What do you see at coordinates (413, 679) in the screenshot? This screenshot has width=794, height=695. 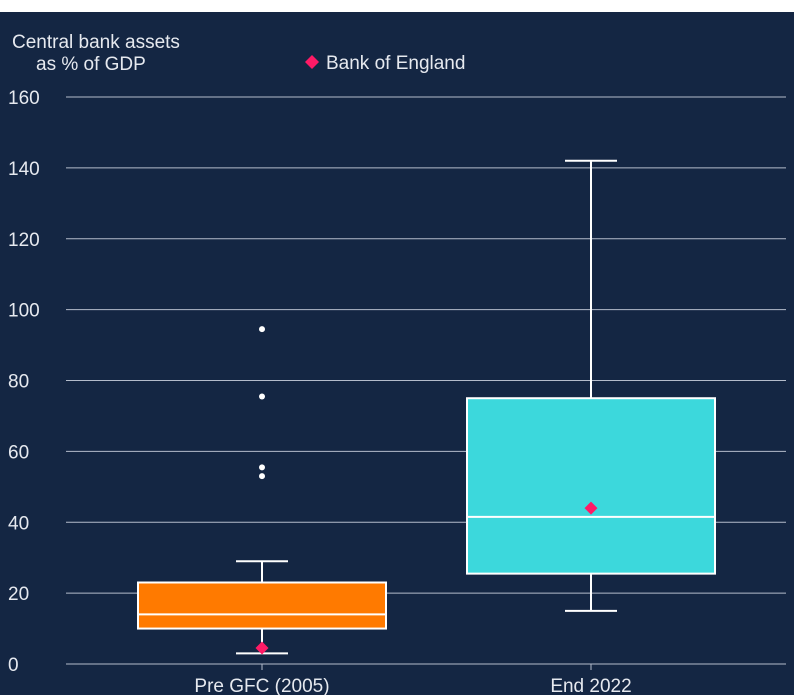 I see `x-axis-ticks: Pre GFC (2005) End 2022` at bounding box center [413, 679].